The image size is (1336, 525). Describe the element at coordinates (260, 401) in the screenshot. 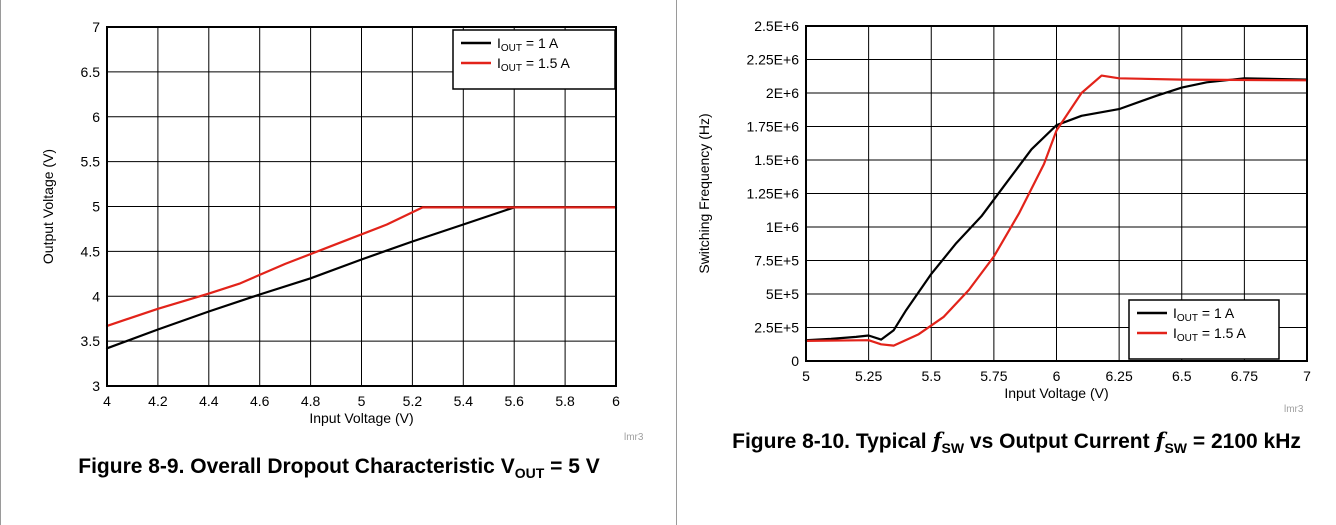

I see `x-tick-label: 4.6` at that location.